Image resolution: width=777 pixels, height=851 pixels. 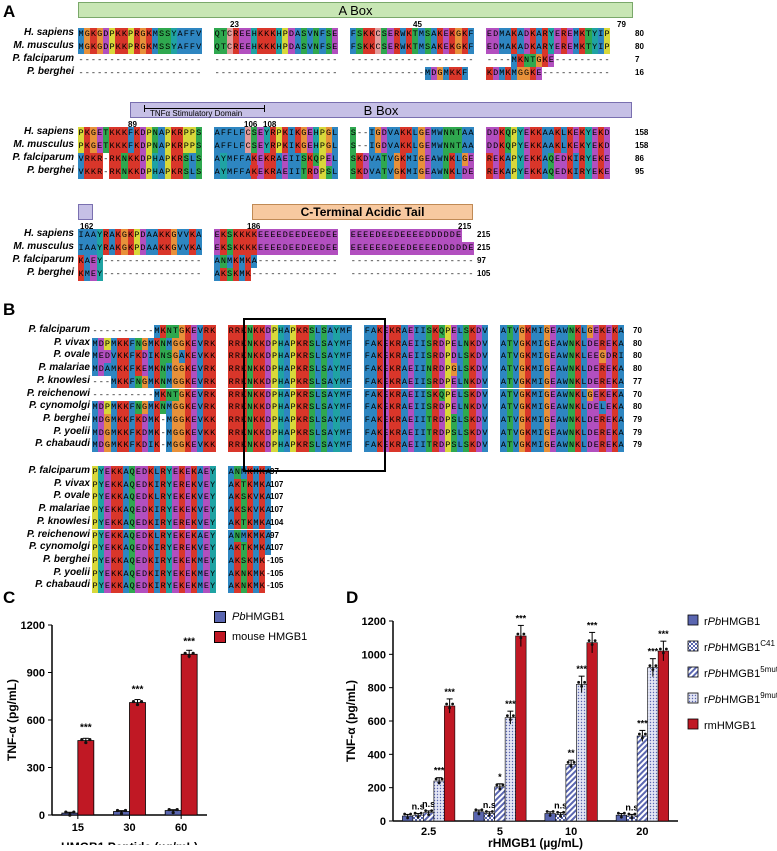 I want to click on residue: F, so click(x=348, y=331).